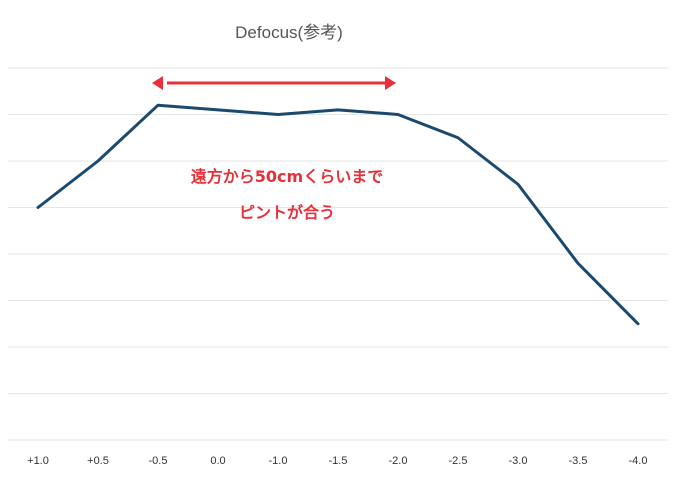 This screenshot has width=686, height=482. Describe the element at coordinates (278, 461) in the screenshot. I see `x-tick-label: -1.0` at that location.